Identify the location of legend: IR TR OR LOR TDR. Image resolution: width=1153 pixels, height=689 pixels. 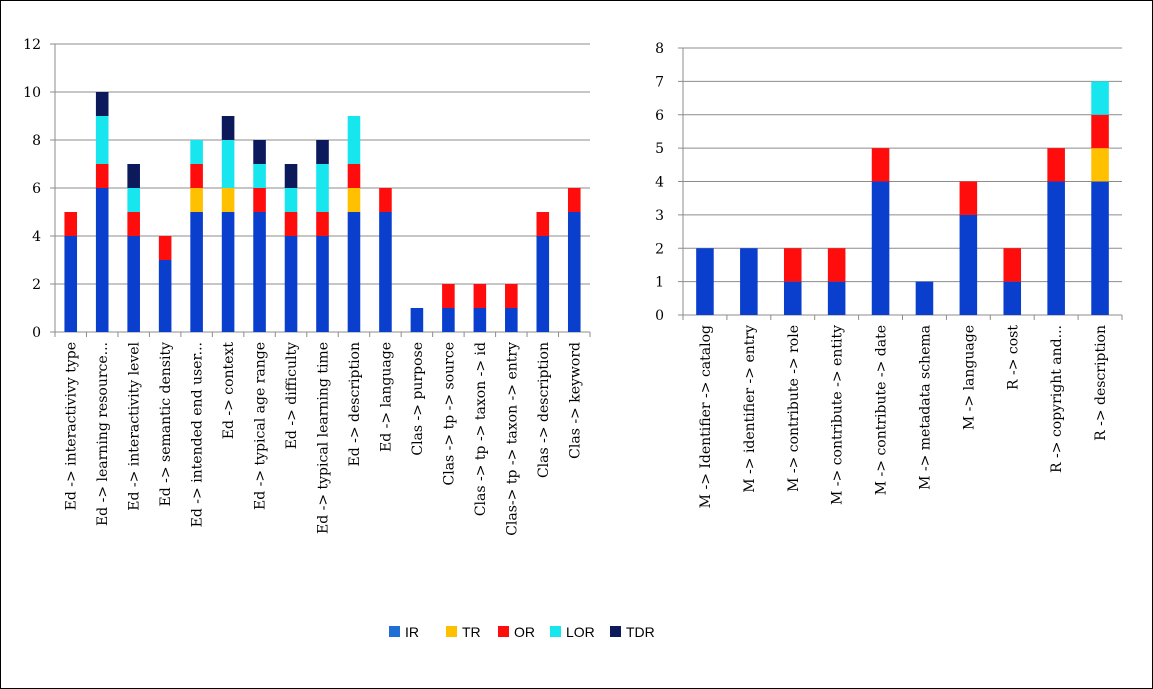
(522, 632).